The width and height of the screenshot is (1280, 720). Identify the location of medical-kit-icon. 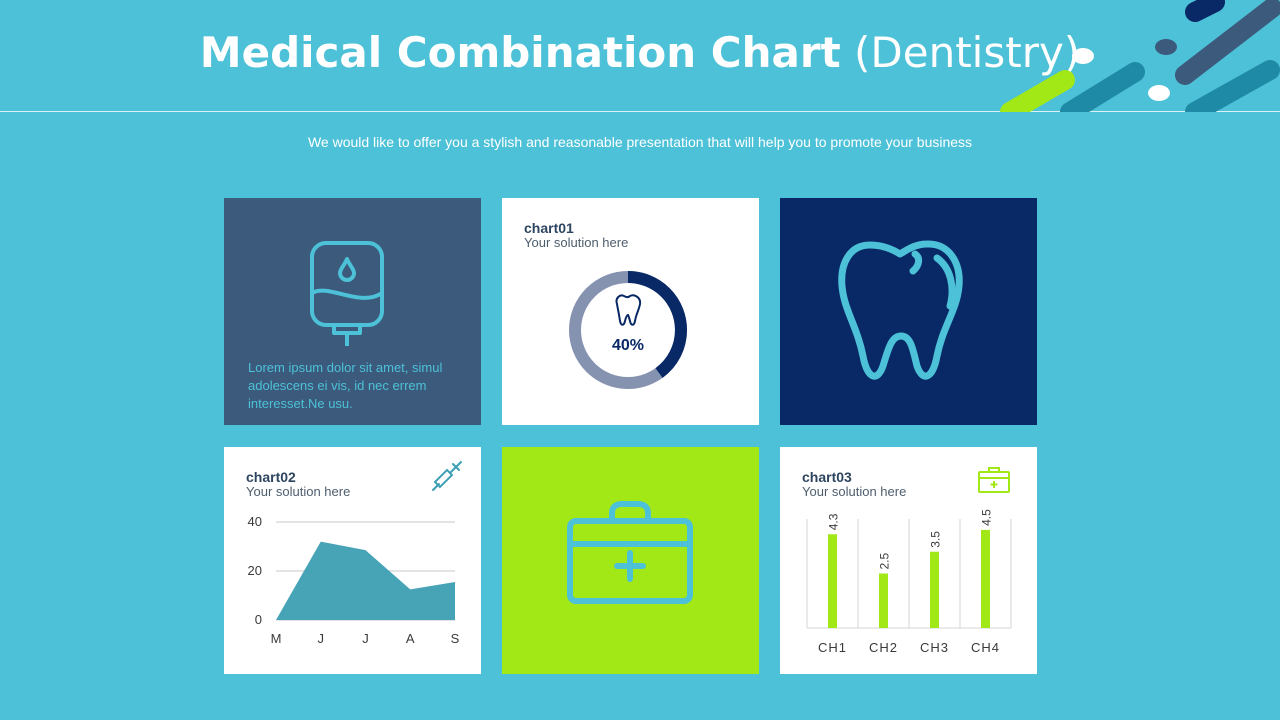
(630, 552).